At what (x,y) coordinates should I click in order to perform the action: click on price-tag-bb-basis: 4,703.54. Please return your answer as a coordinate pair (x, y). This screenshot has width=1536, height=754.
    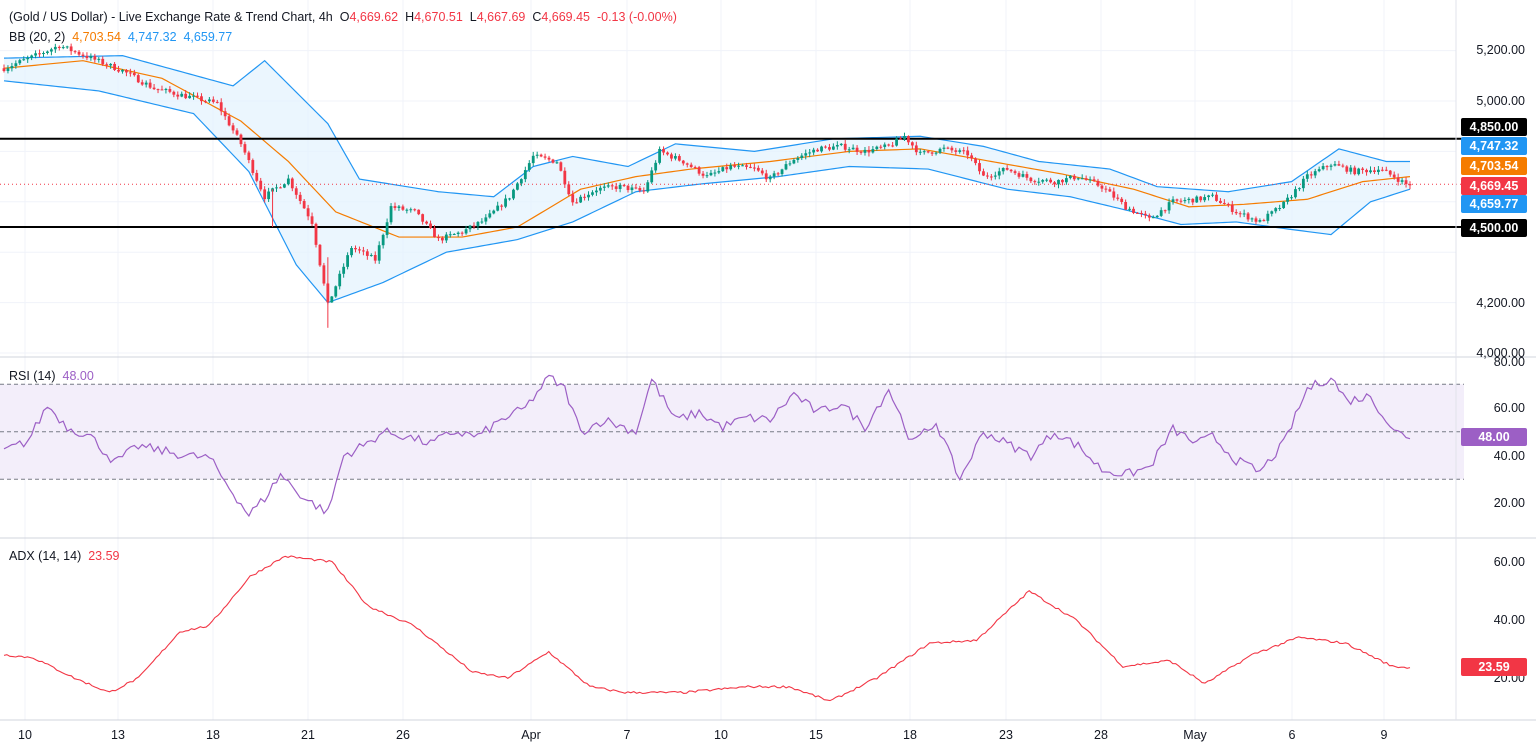
    Looking at the image, I should click on (1494, 166).